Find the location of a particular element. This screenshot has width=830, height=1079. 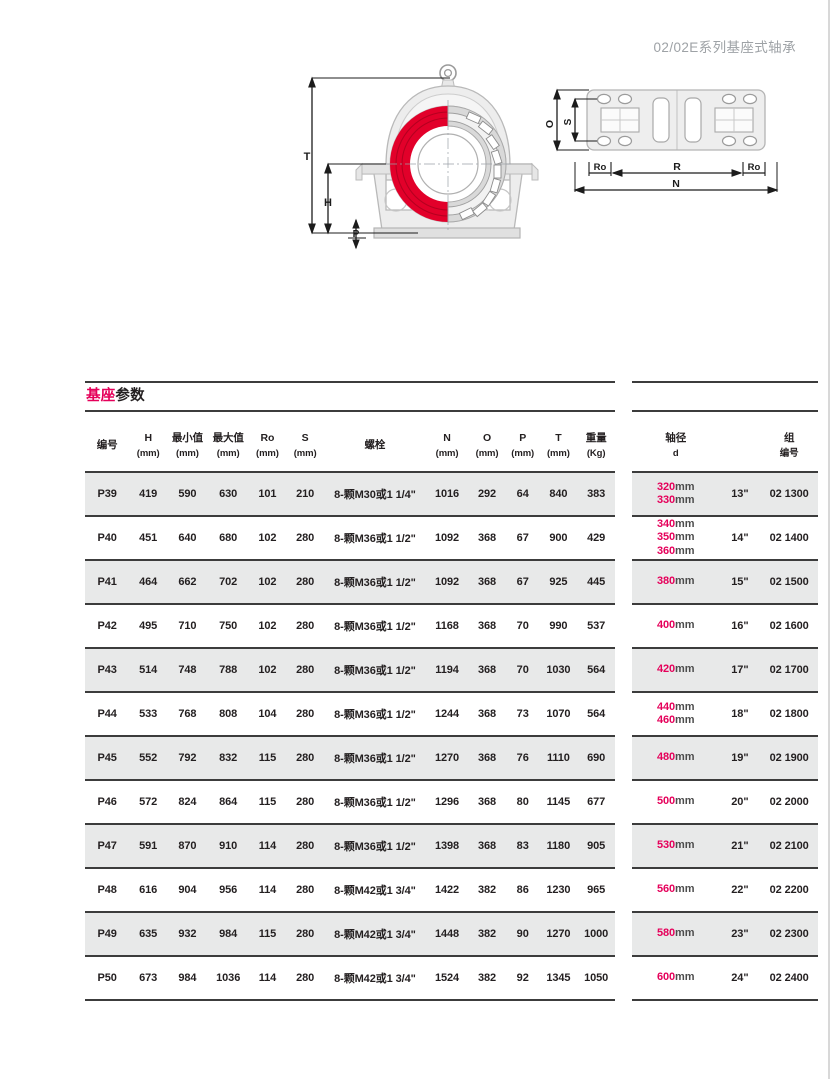

cell-weight: 564 is located at coordinates (596, 670).